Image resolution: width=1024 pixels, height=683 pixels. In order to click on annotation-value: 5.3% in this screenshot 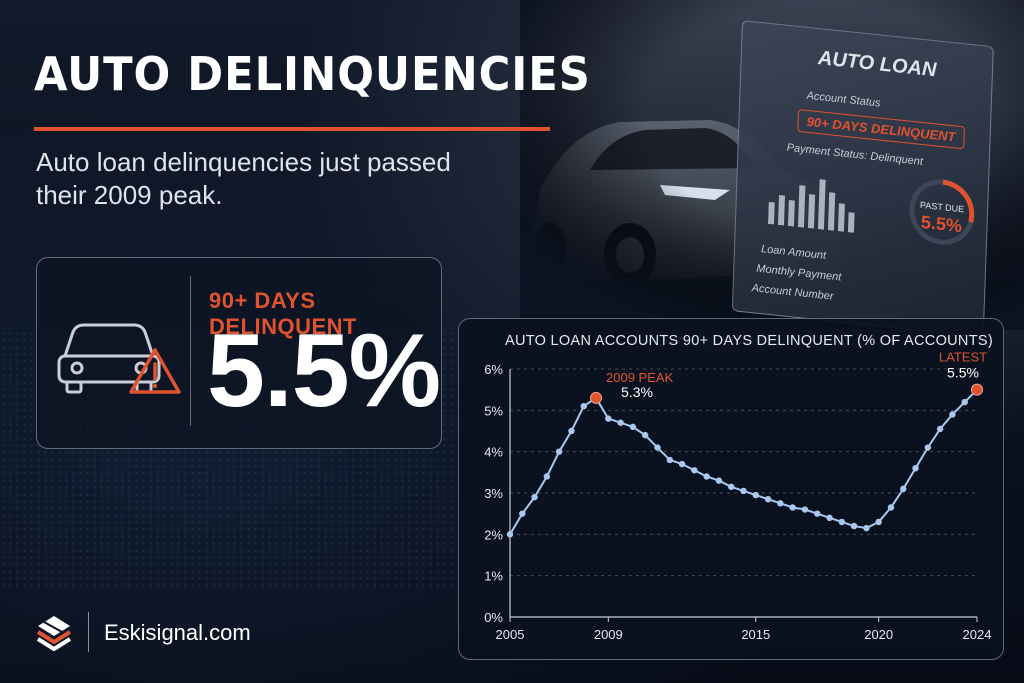, I will do `click(637, 392)`.